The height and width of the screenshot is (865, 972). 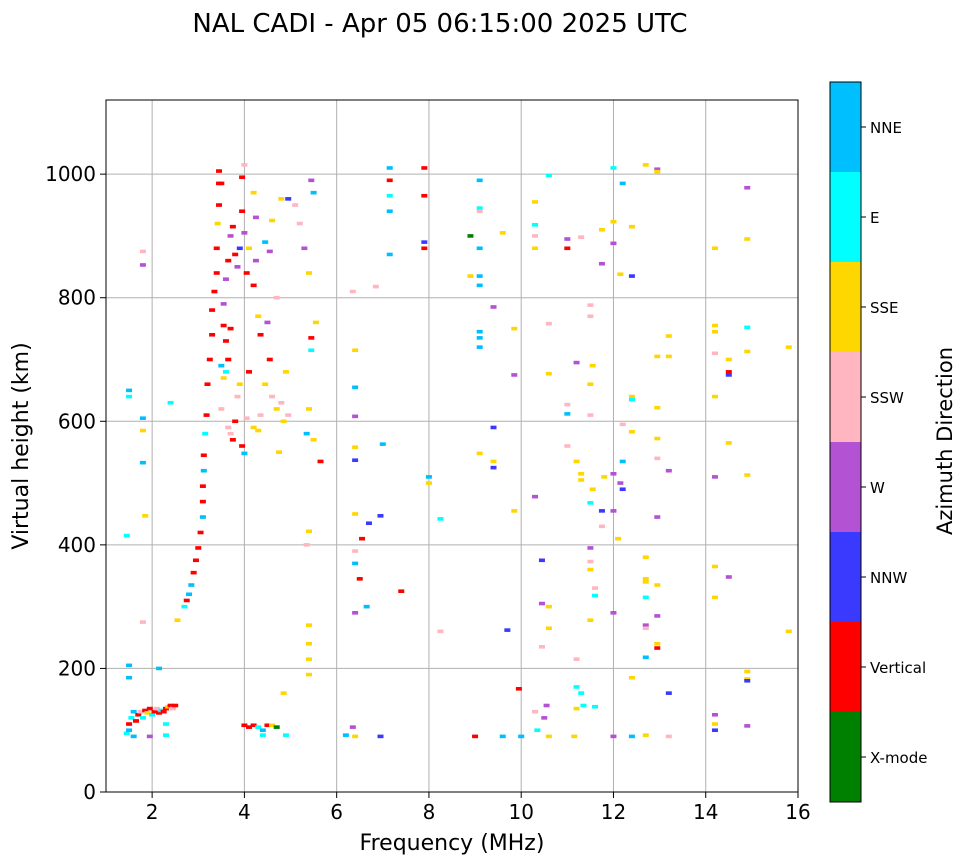 What do you see at coordinates (77, 668) in the screenshot?
I see `y-tick-label: 200` at bounding box center [77, 668].